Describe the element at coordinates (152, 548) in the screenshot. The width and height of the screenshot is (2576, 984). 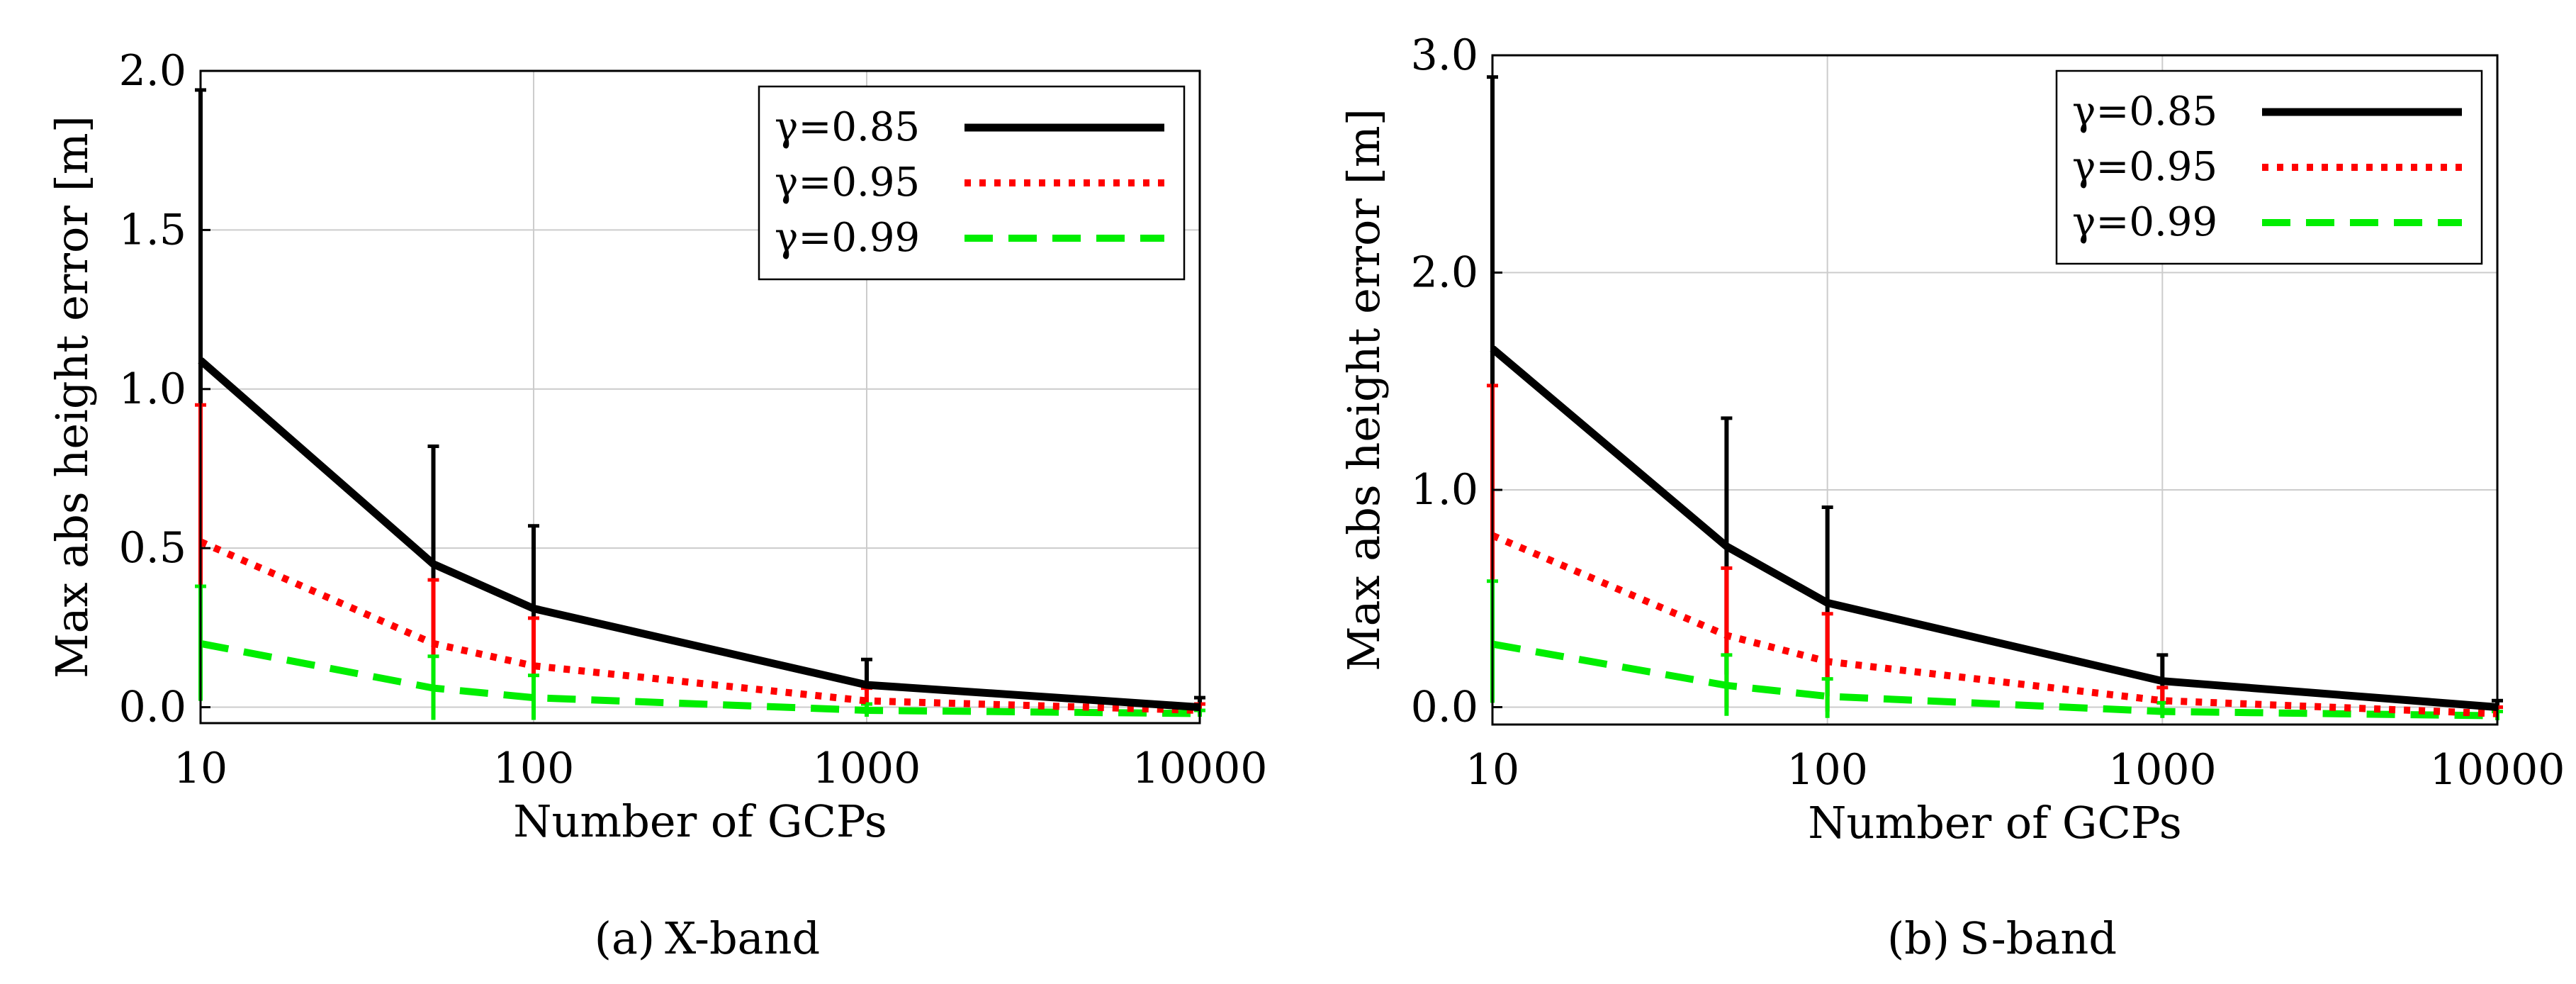
I see `y-tick-label: 0.5` at that location.